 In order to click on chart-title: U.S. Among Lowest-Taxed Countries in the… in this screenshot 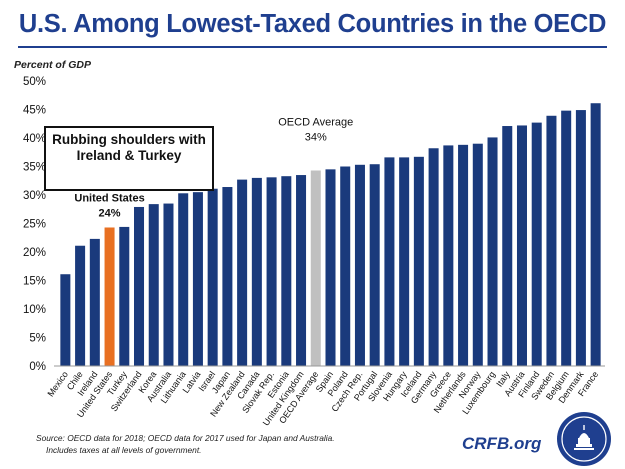, I will do `click(312, 24)`.